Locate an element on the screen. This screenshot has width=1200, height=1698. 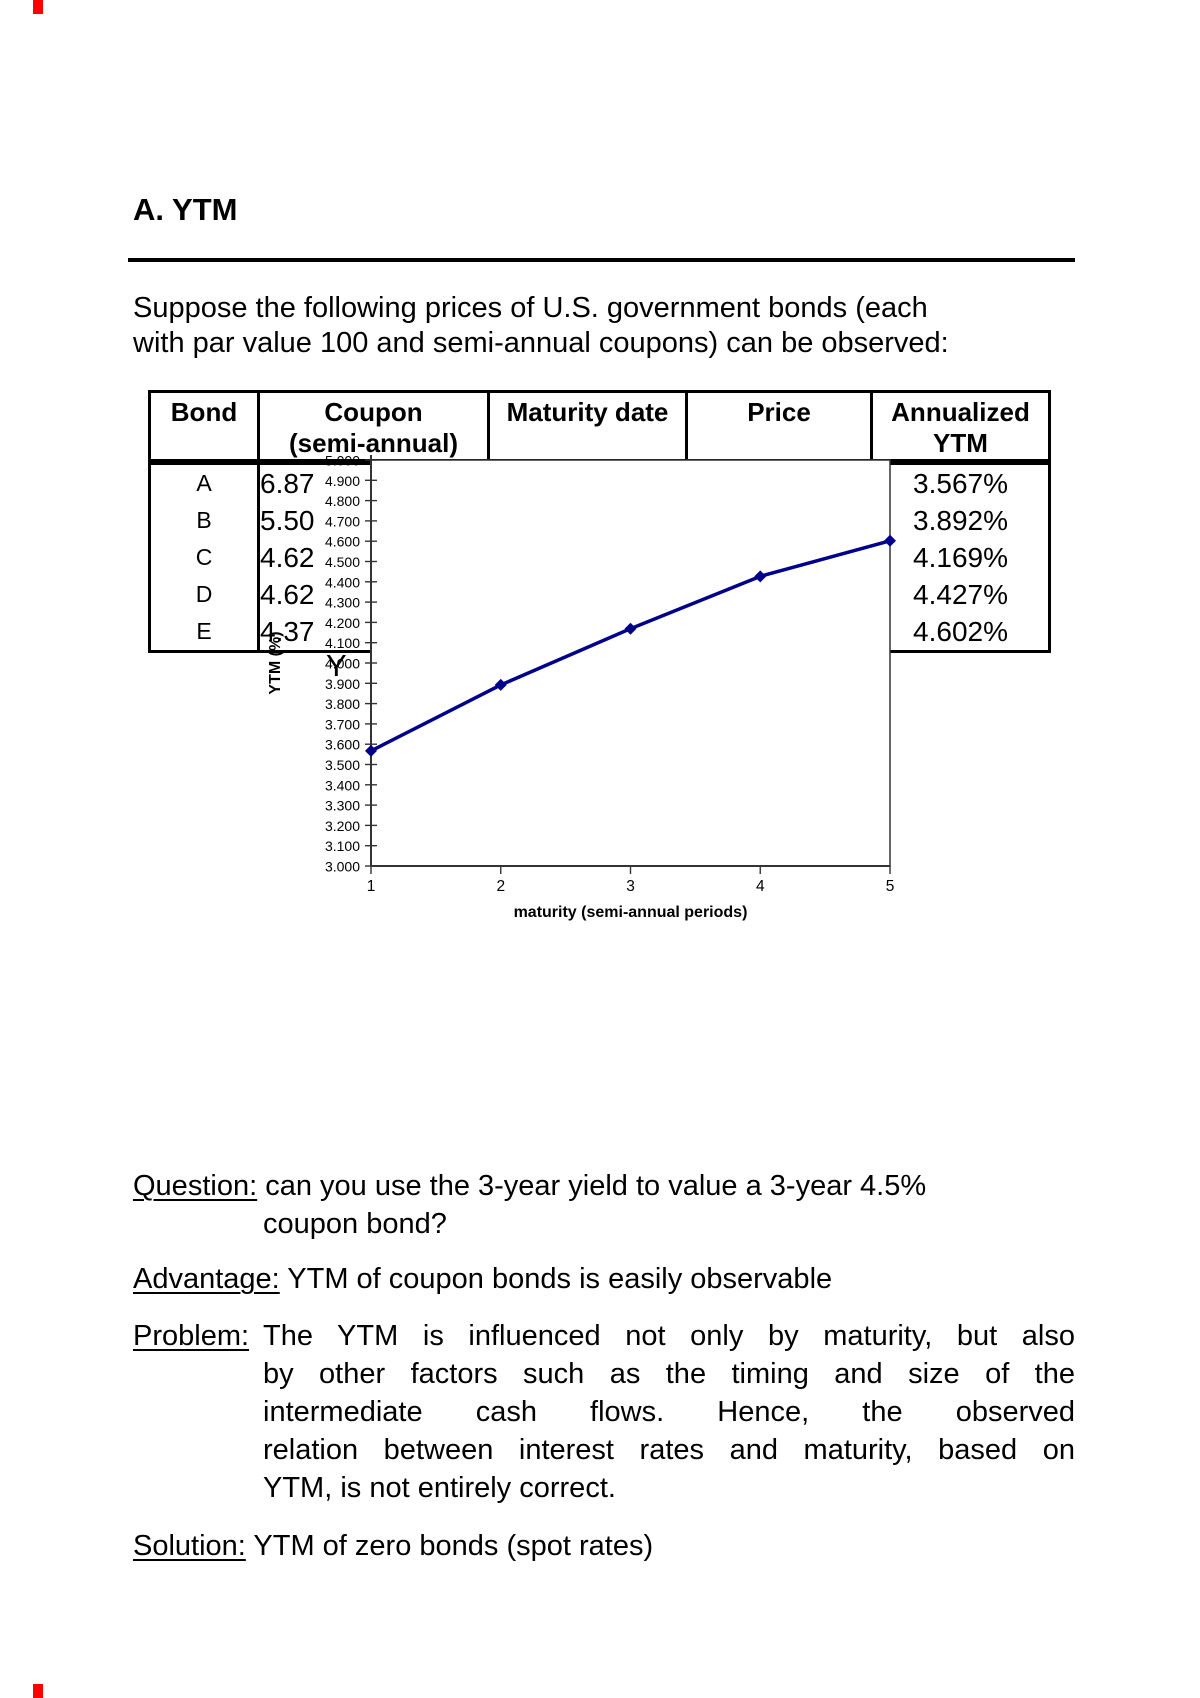
col-header-coupon: Coupon (semi-annual) is located at coordinates (373, 427).